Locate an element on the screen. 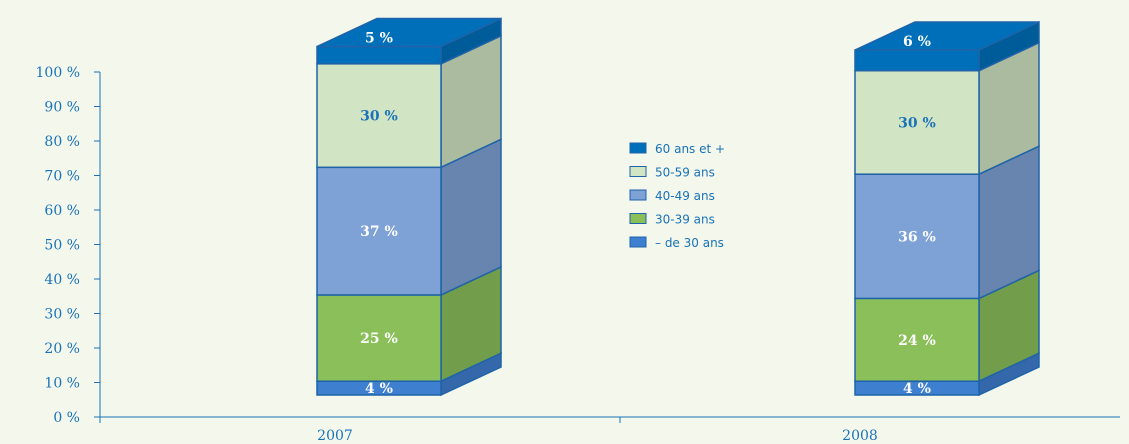 This screenshot has width=1129, height=444. x-category-label: 2008 is located at coordinates (860, 436).